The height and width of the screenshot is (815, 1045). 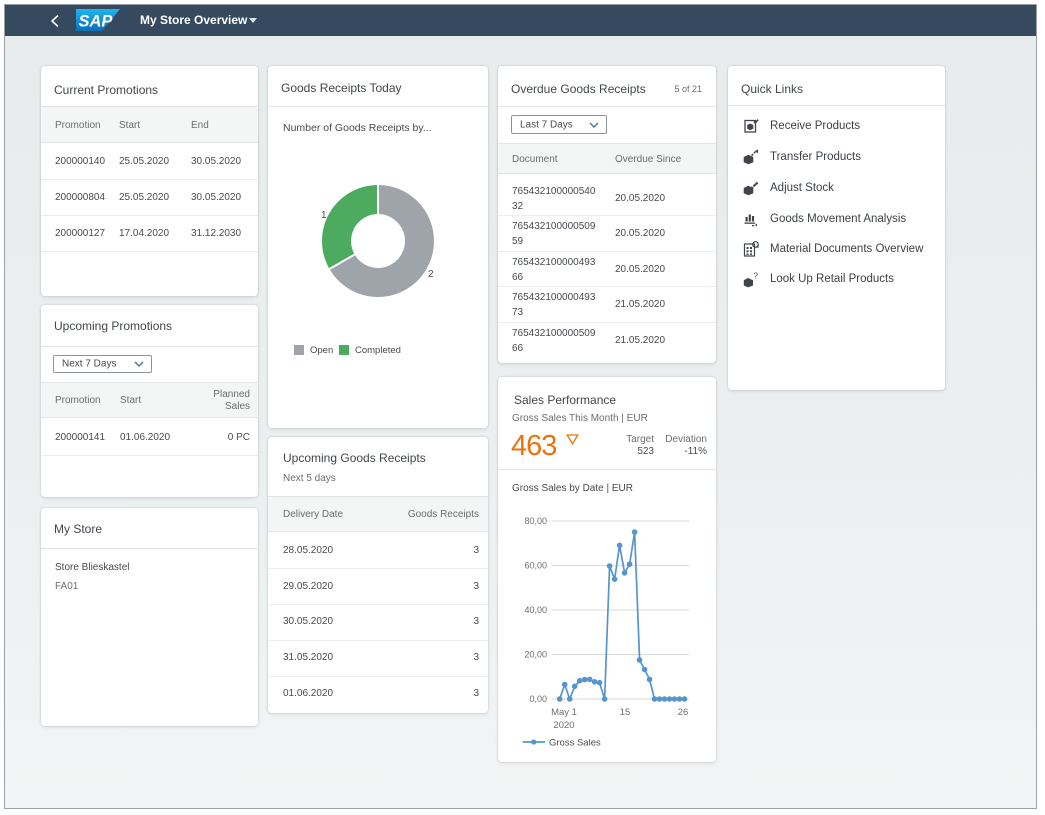 What do you see at coordinates (535, 521) in the screenshot?
I see `svg-text: 80,00` at bounding box center [535, 521].